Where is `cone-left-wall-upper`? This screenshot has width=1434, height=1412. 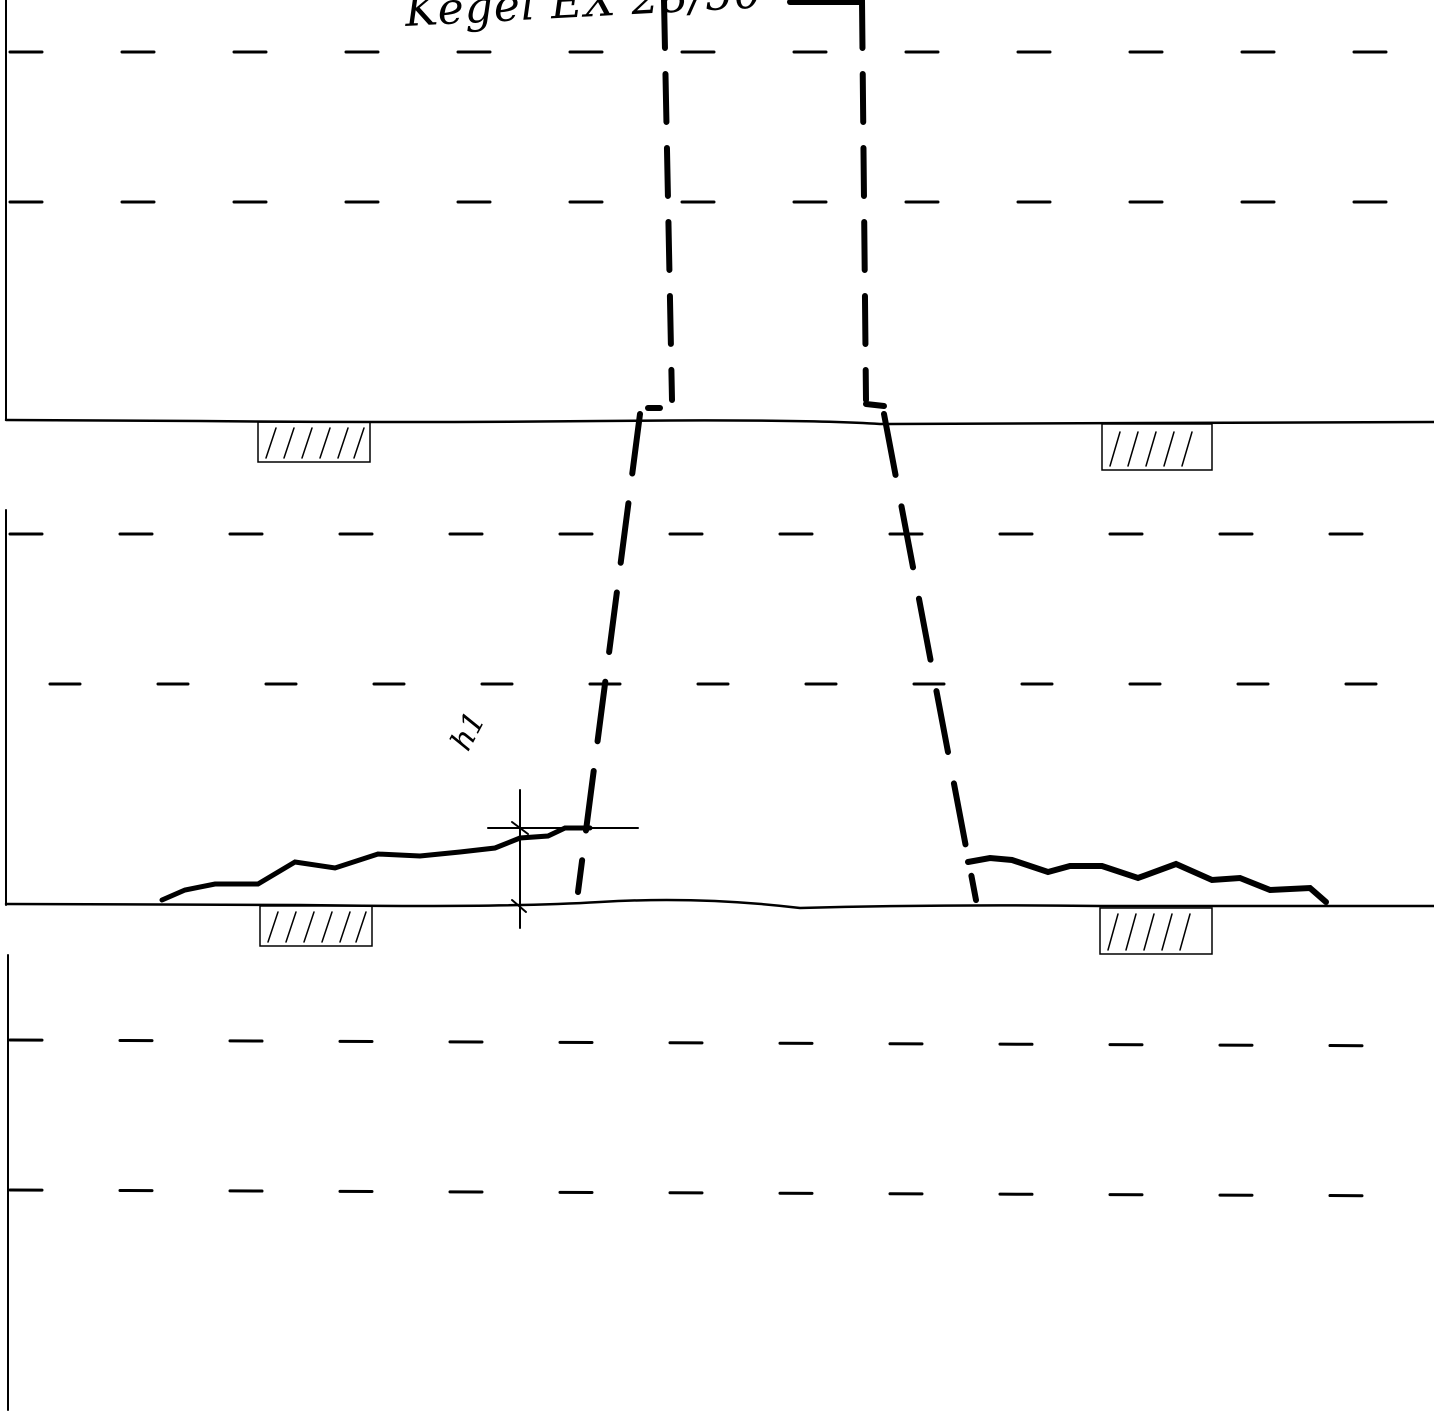 cone-left-wall-upper is located at coordinates (668, 201).